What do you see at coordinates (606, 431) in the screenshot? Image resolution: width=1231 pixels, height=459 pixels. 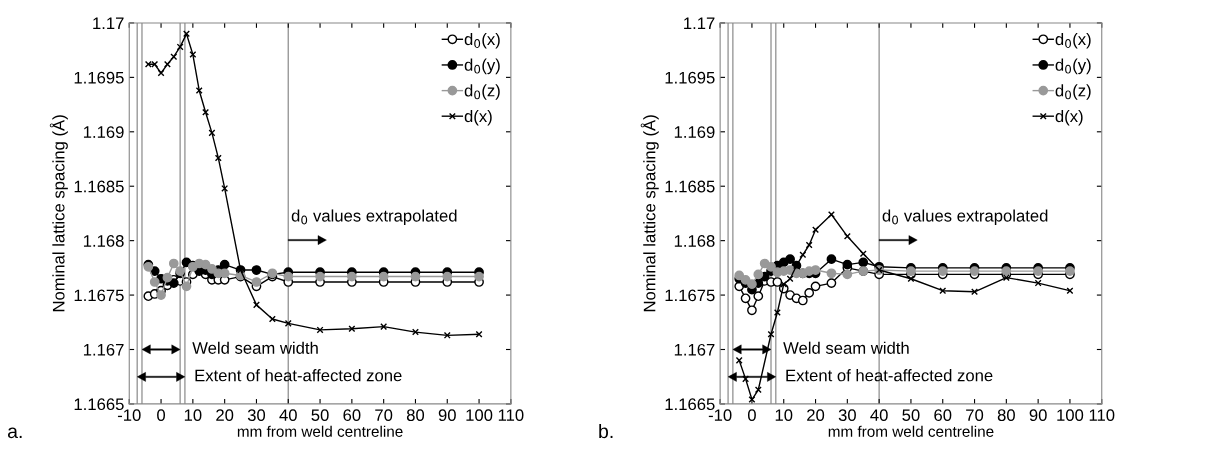 I see `text: b.` at bounding box center [606, 431].